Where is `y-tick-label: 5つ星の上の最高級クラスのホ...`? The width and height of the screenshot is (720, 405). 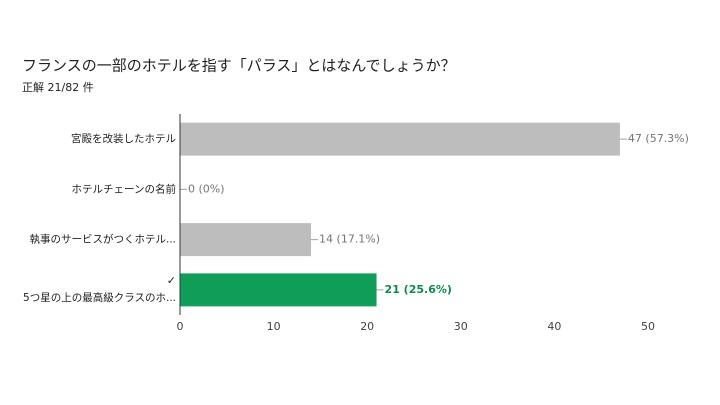
y-tick-label: 5つ星の上の最高級クラスのホ... is located at coordinates (99, 297).